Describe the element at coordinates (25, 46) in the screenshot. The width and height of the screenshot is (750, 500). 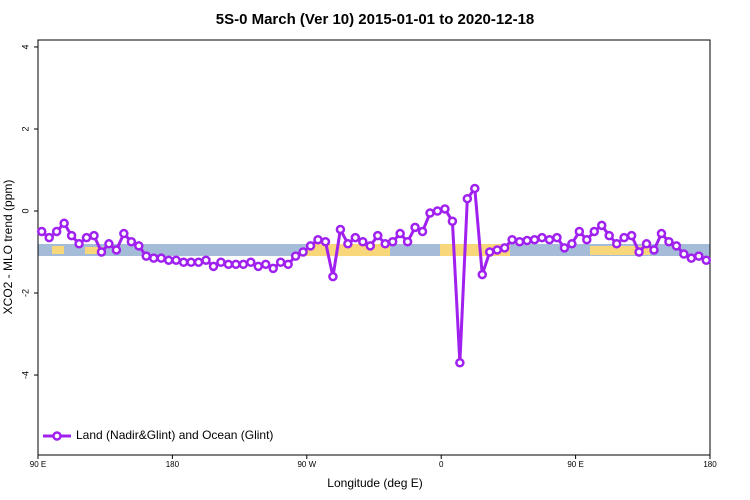
I see `y-tick-label: 4` at that location.